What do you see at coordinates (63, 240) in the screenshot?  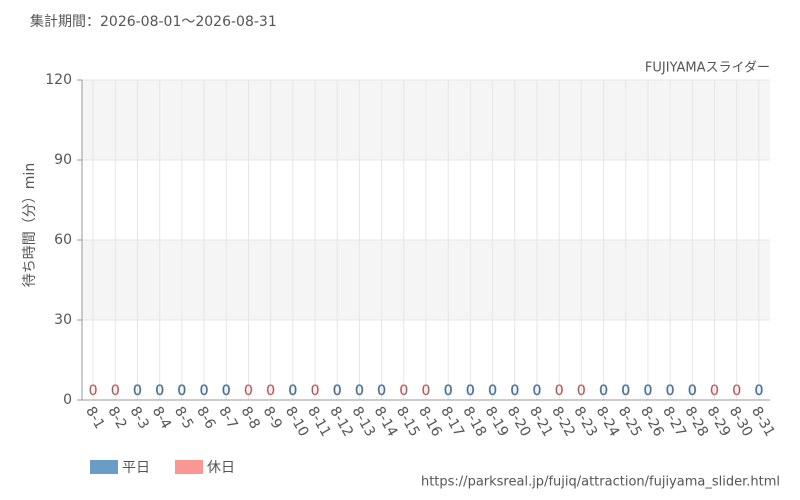 I see `y-tick-label: 60` at bounding box center [63, 240].